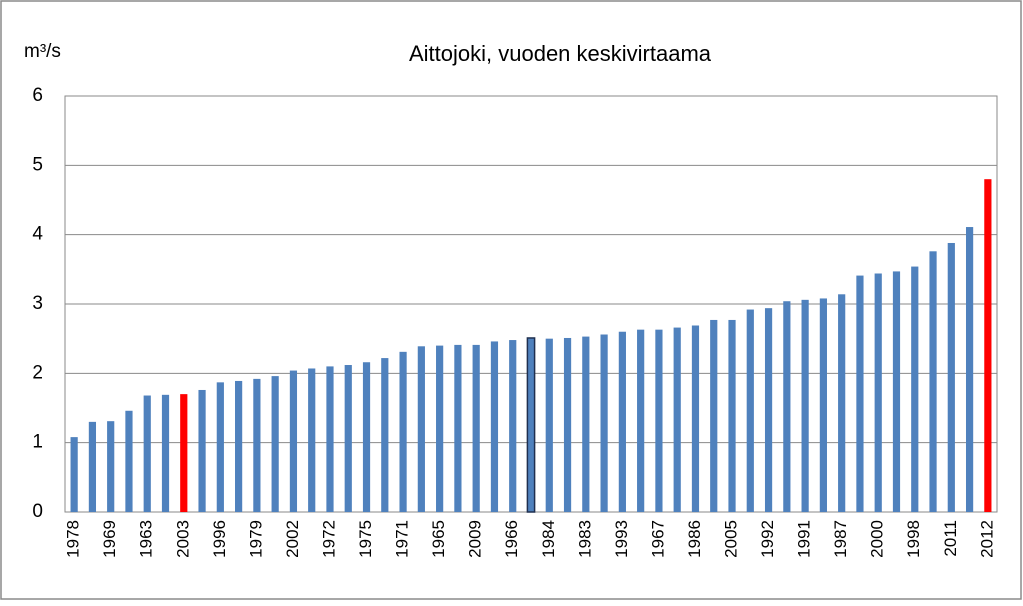  What do you see at coordinates (560, 53) in the screenshot?
I see `chart-title: Aittojoki, vuoden keskivirtaama` at bounding box center [560, 53].